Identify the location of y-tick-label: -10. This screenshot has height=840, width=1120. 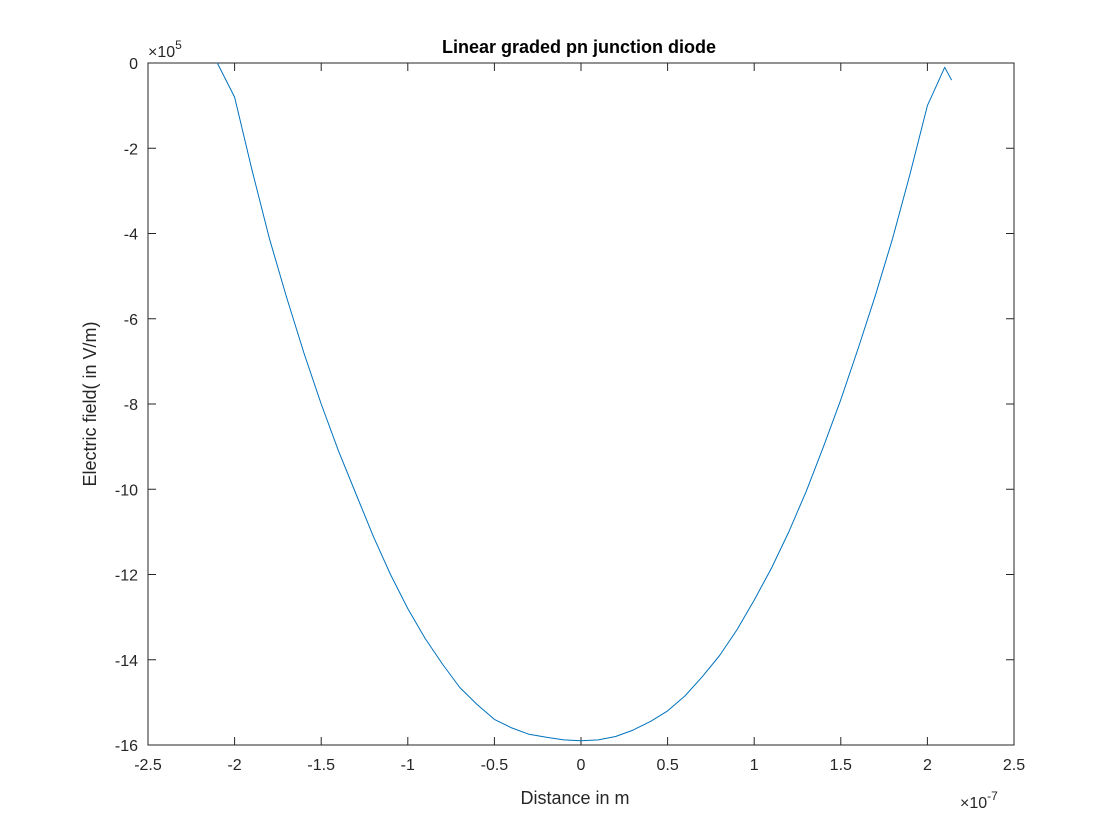
(126, 490).